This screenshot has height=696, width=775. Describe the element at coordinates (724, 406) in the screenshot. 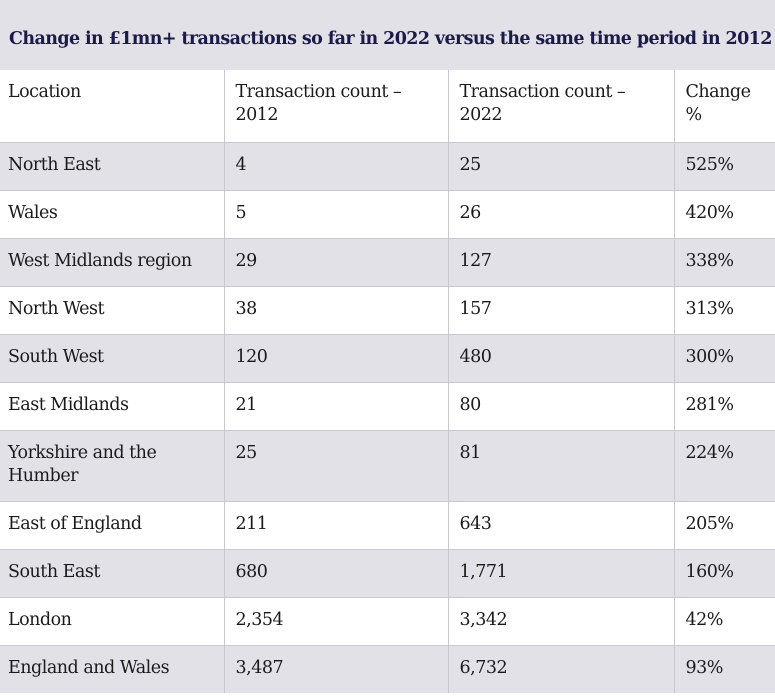

I see `cell-change: 281%` at that location.